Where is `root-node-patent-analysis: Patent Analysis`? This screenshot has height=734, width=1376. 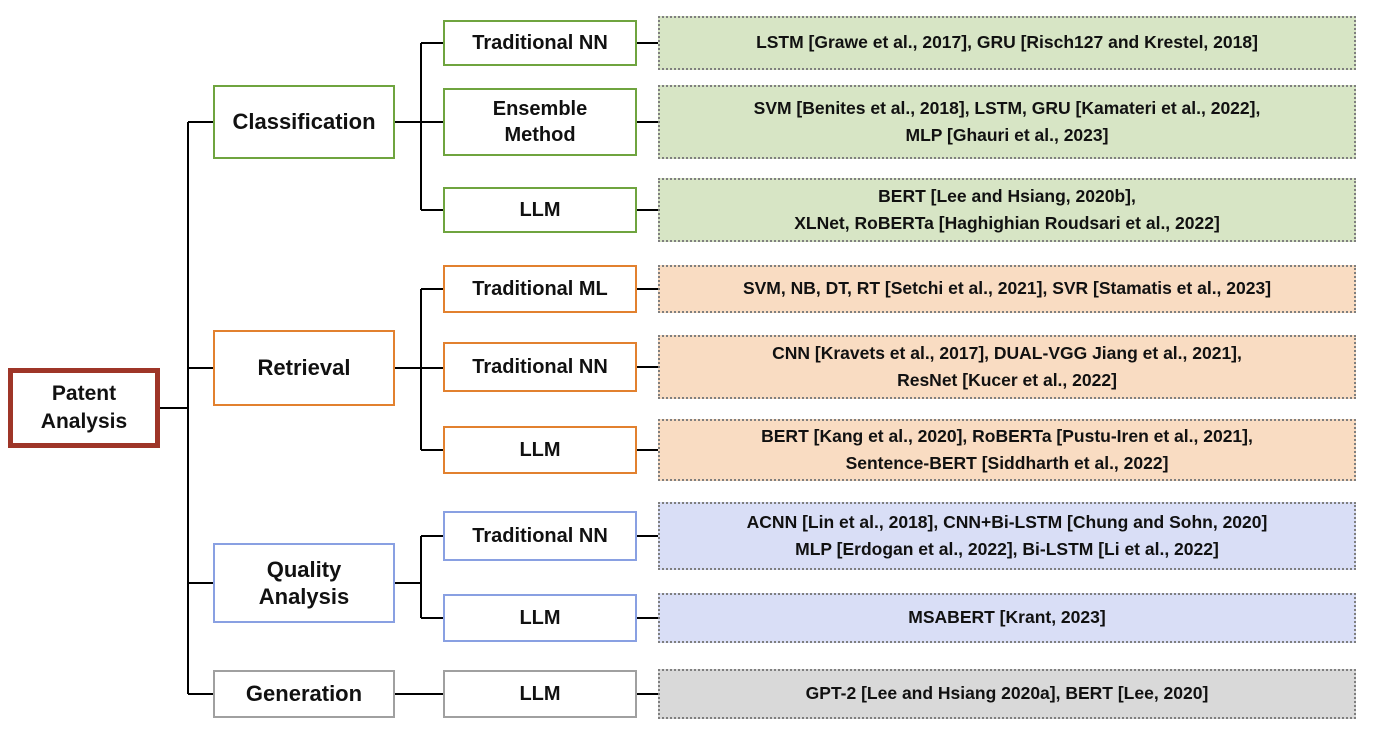 root-node-patent-analysis: Patent Analysis is located at coordinates (84, 408).